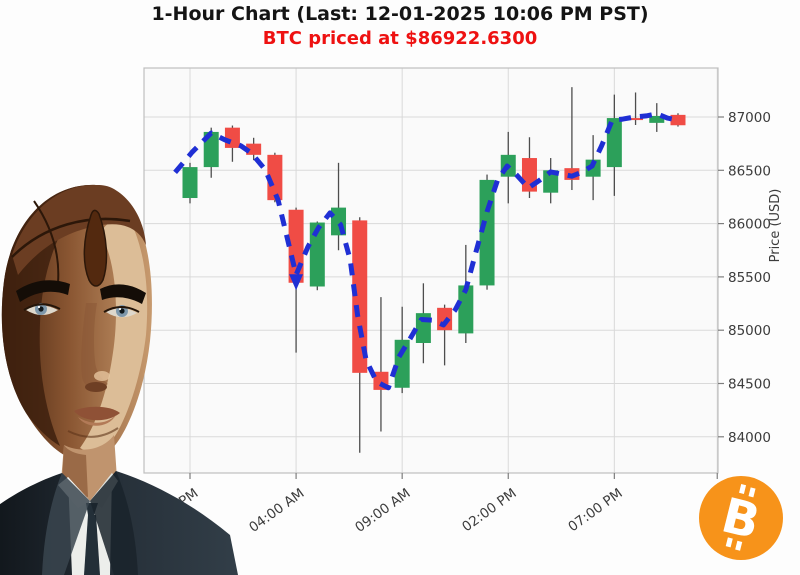 The height and width of the screenshot is (575, 800). I want to click on y-tick-label: 86500, so click(749, 171).